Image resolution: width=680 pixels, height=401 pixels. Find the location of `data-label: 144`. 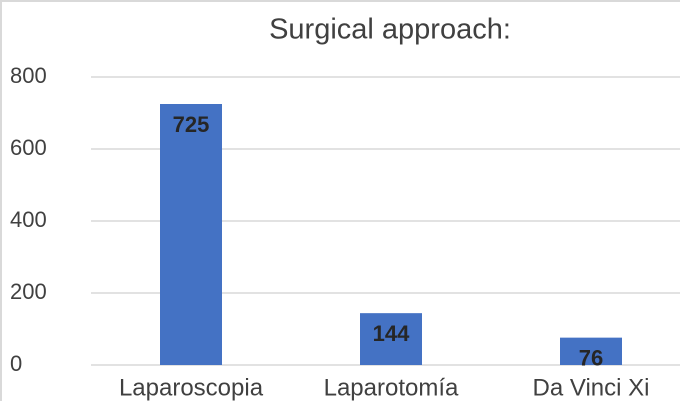

data-label: 144 is located at coordinates (391, 333).